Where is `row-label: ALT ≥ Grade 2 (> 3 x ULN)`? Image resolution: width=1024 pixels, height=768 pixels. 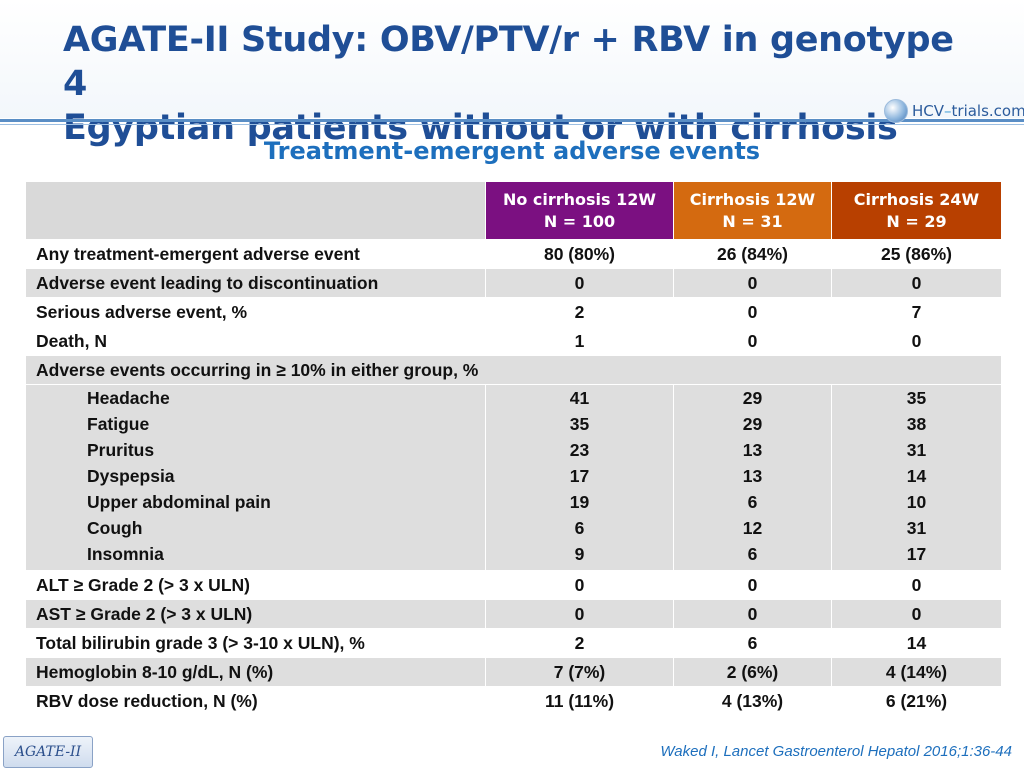 row-label: ALT ≥ Grade 2 (> 3 x ULN) is located at coordinates (255, 585).